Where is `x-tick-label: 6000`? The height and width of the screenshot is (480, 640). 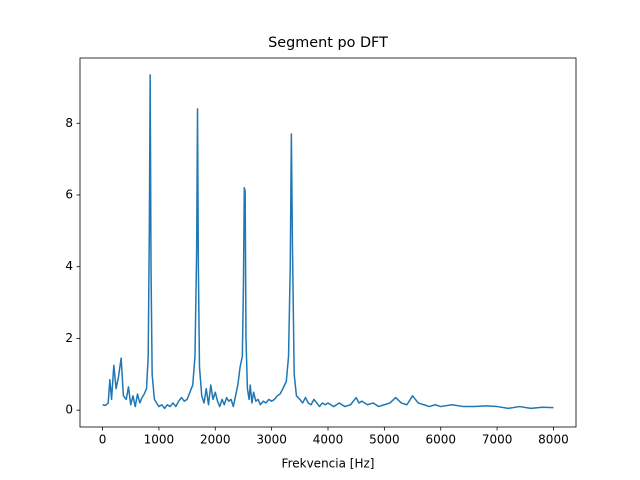
x-tick-label: 6000 is located at coordinates (440, 440).